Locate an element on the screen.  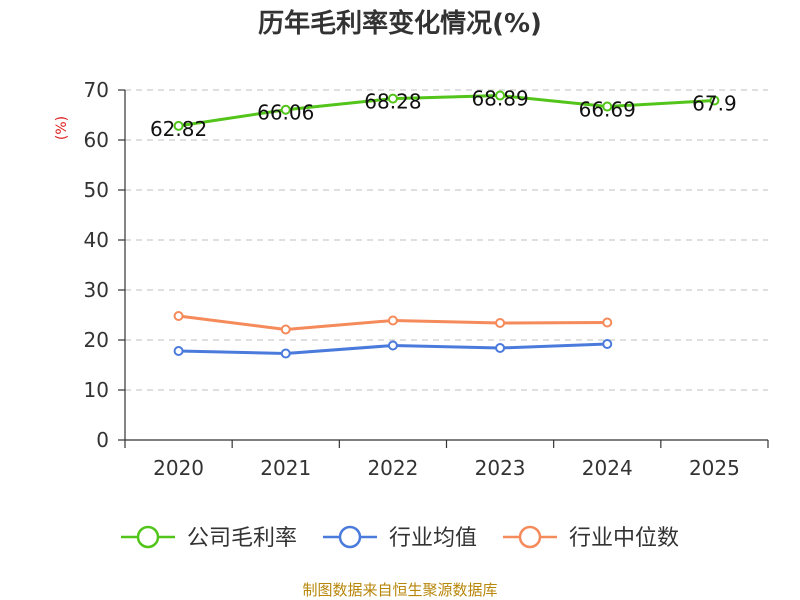
data-label: 62.82 is located at coordinates (178, 129).